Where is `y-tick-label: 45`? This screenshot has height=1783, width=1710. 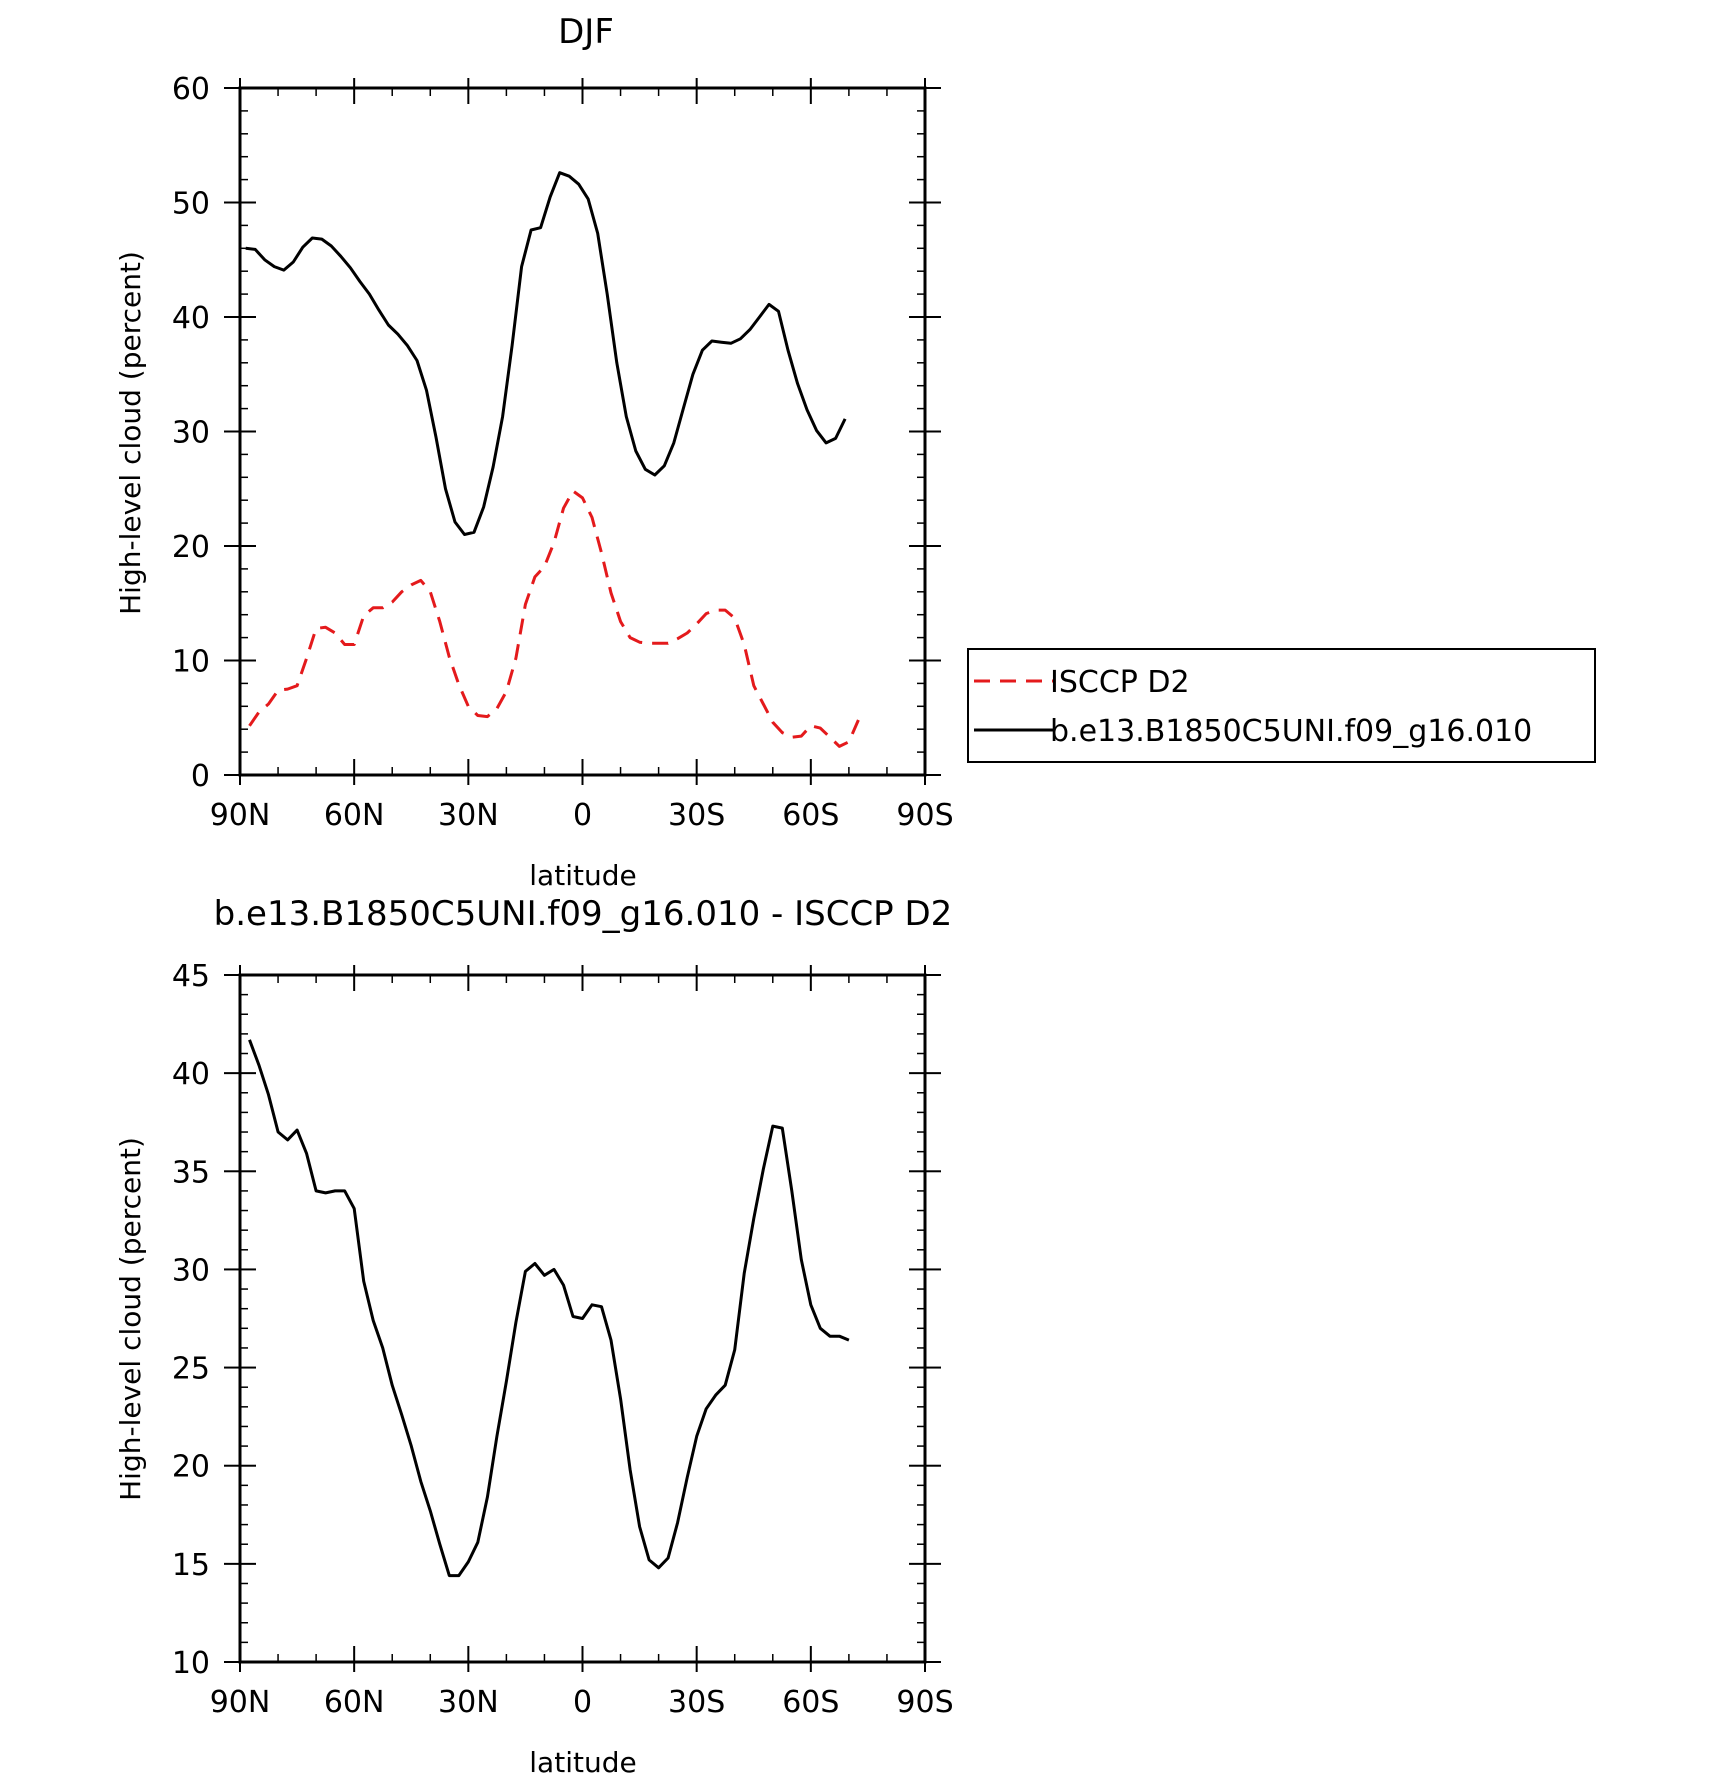 y-tick-label: 45 is located at coordinates (191, 976).